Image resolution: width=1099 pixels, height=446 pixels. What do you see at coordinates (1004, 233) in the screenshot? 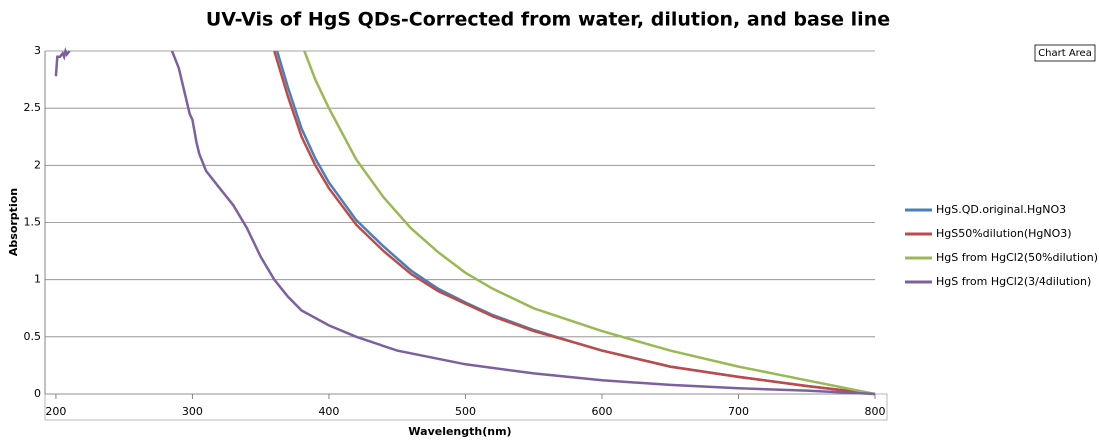
I see `legend-label: HgS50%dilution(HgNO3)` at bounding box center [1004, 233].